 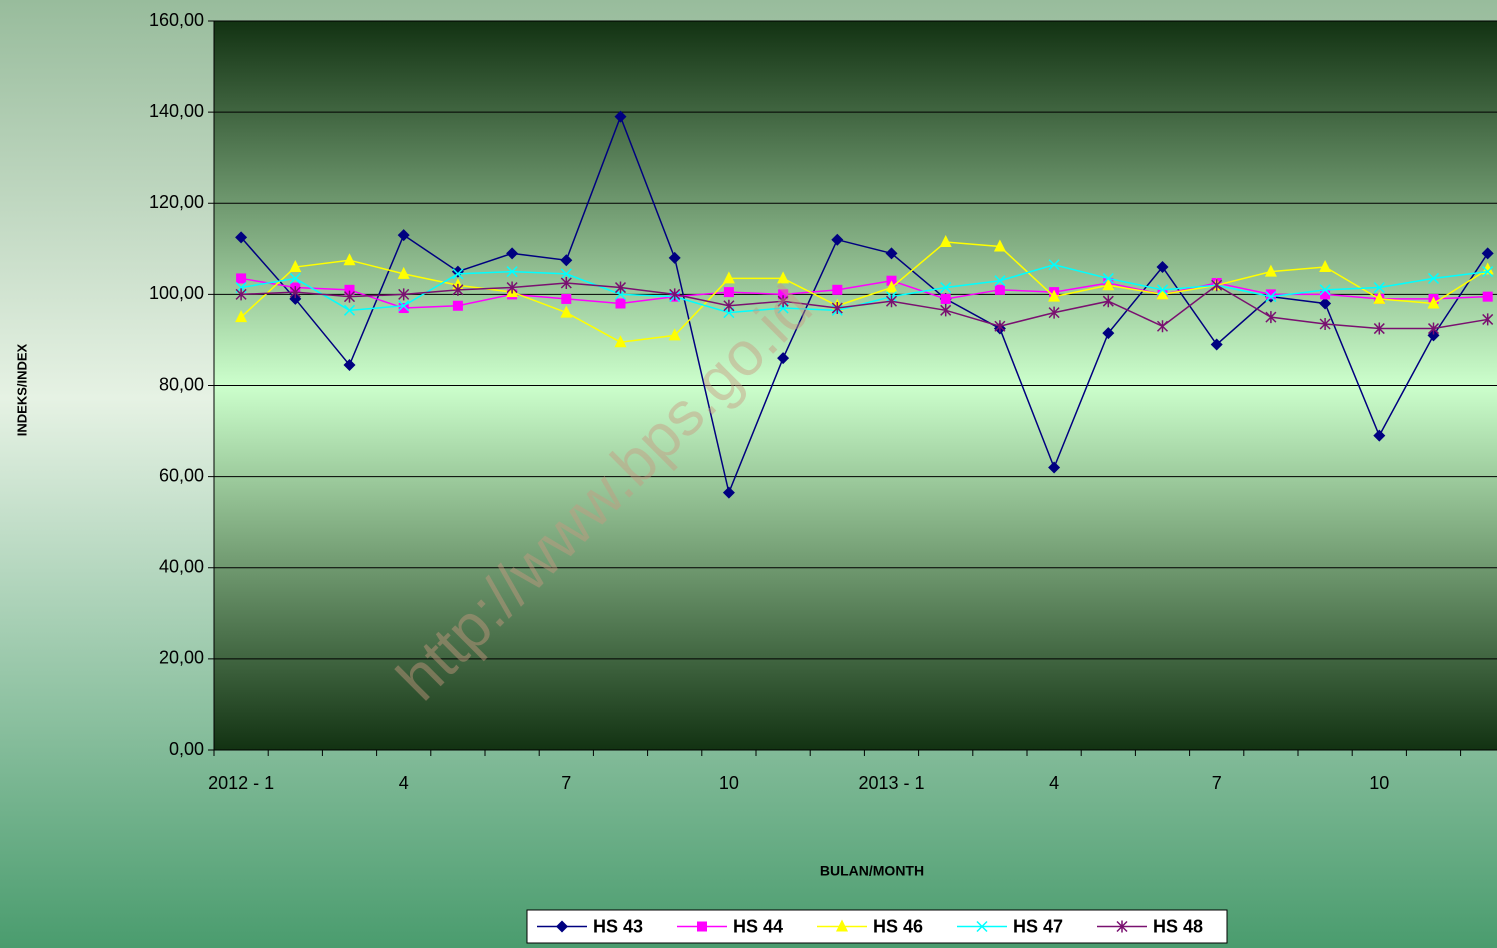 I want to click on y-tick-label: 20,00, so click(x=181, y=658).